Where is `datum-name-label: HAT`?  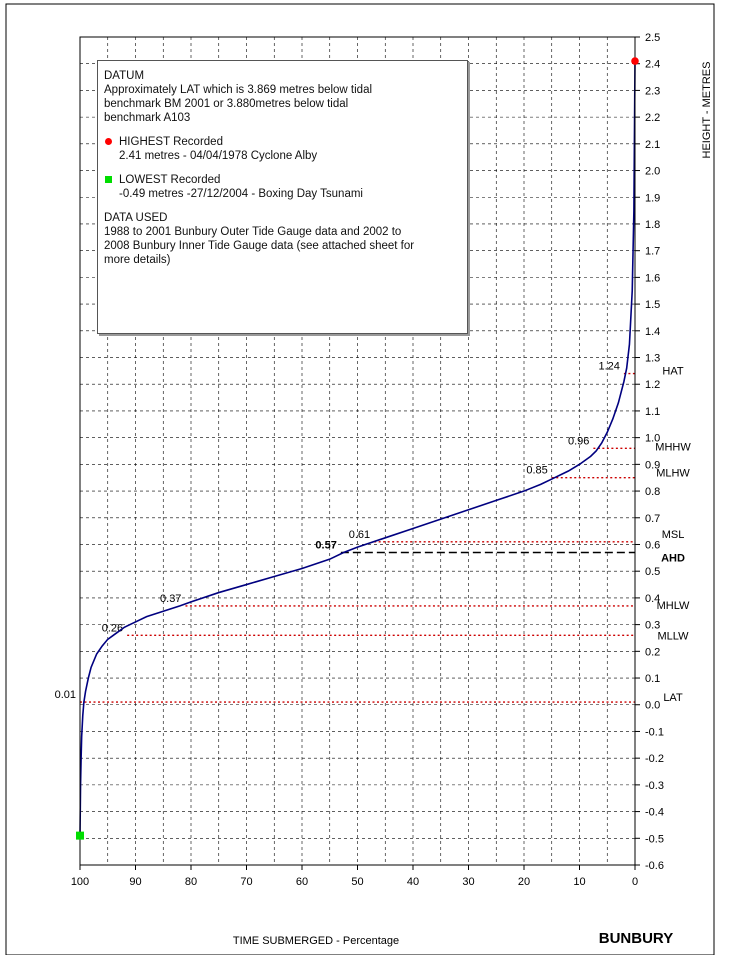
datum-name-label: HAT is located at coordinates (672, 372).